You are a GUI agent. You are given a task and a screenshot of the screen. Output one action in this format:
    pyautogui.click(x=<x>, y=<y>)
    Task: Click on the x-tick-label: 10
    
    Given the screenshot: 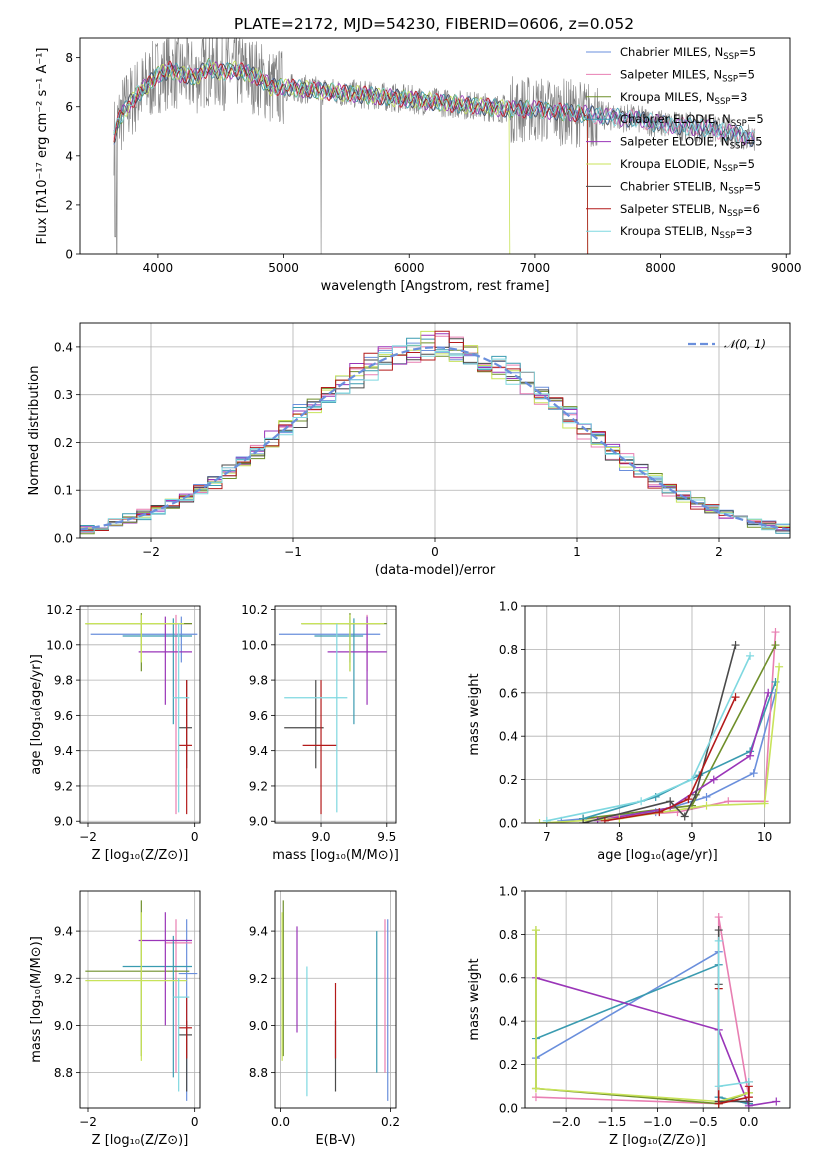 What is the action you would take?
    pyautogui.click(x=764, y=837)
    